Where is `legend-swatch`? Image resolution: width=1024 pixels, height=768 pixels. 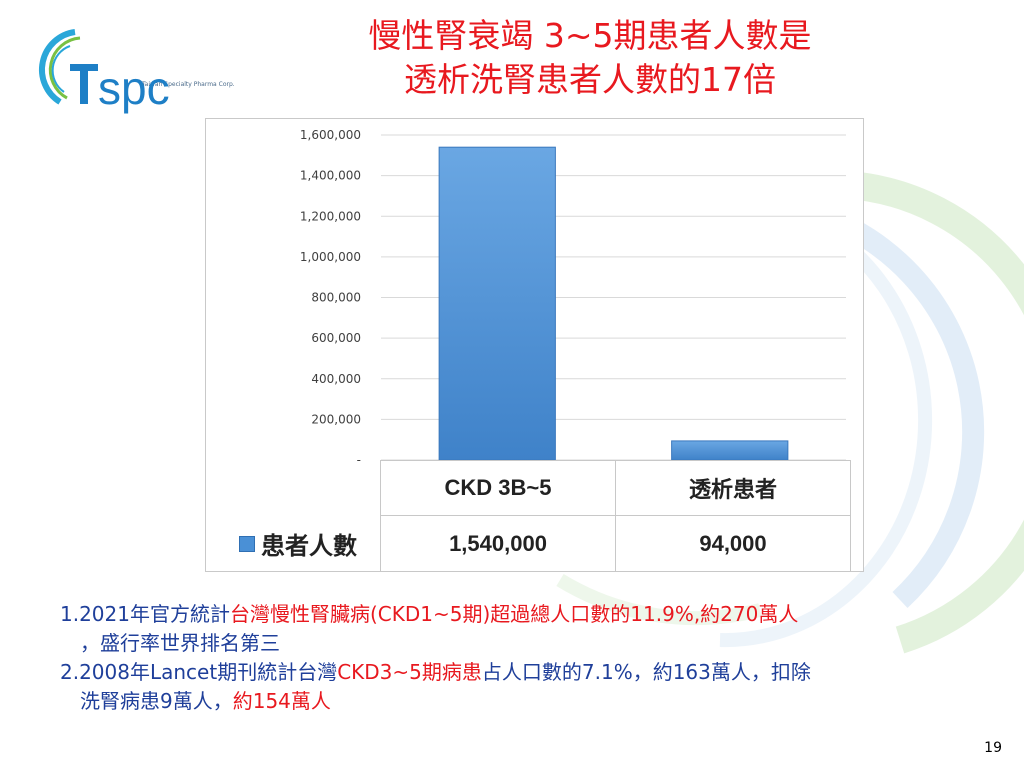
legend-swatch is located at coordinates (247, 544).